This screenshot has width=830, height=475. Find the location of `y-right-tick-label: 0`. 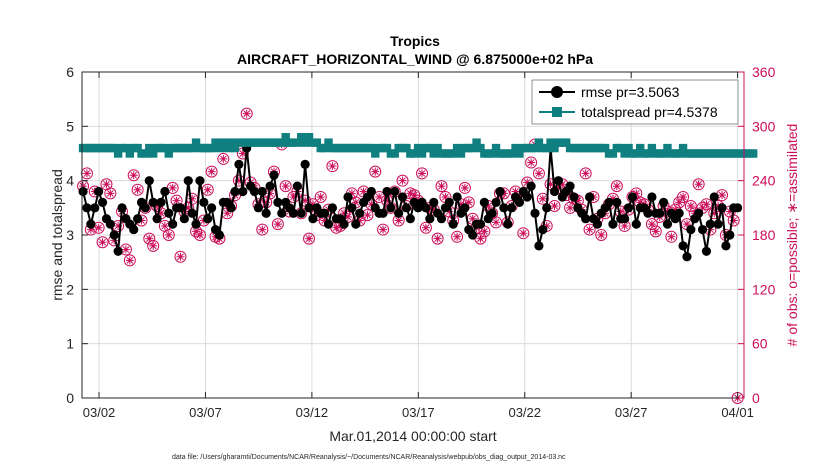

y-right-tick-label: 0 is located at coordinates (756, 398).